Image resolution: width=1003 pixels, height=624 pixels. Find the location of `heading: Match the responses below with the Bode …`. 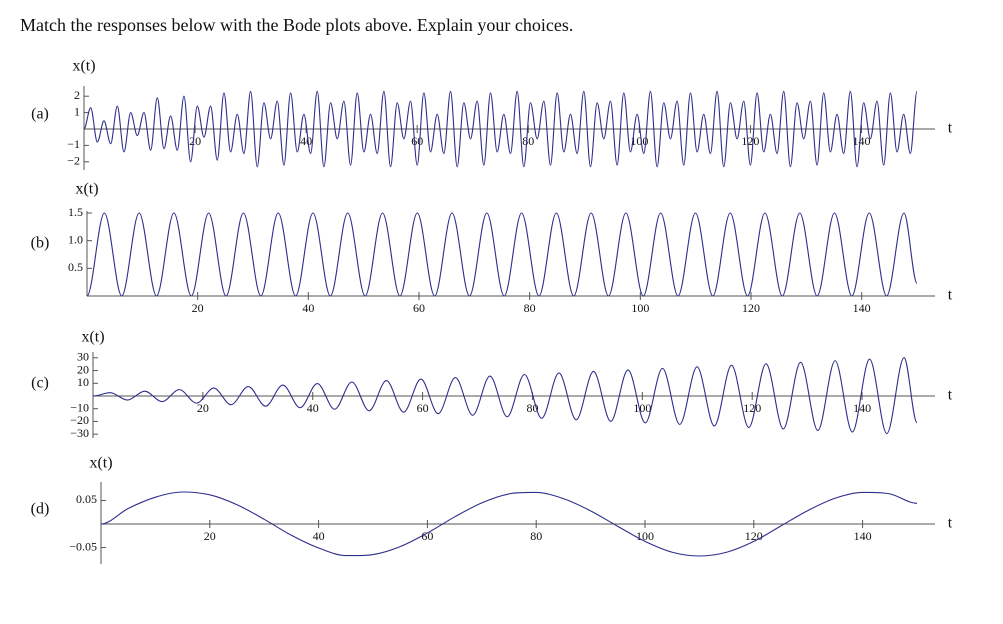

heading: Match the responses below with the Bode … is located at coordinates (296, 25).